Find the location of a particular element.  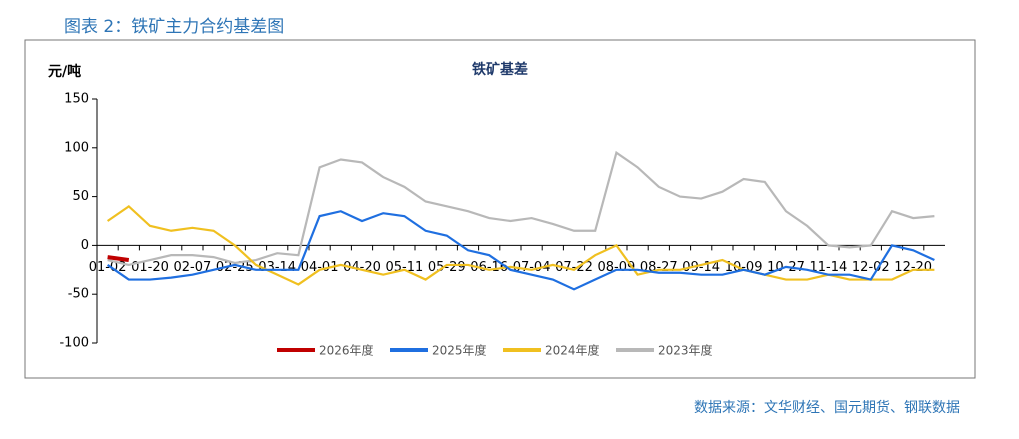

legend-label: 2026年度 is located at coordinates (346, 350).